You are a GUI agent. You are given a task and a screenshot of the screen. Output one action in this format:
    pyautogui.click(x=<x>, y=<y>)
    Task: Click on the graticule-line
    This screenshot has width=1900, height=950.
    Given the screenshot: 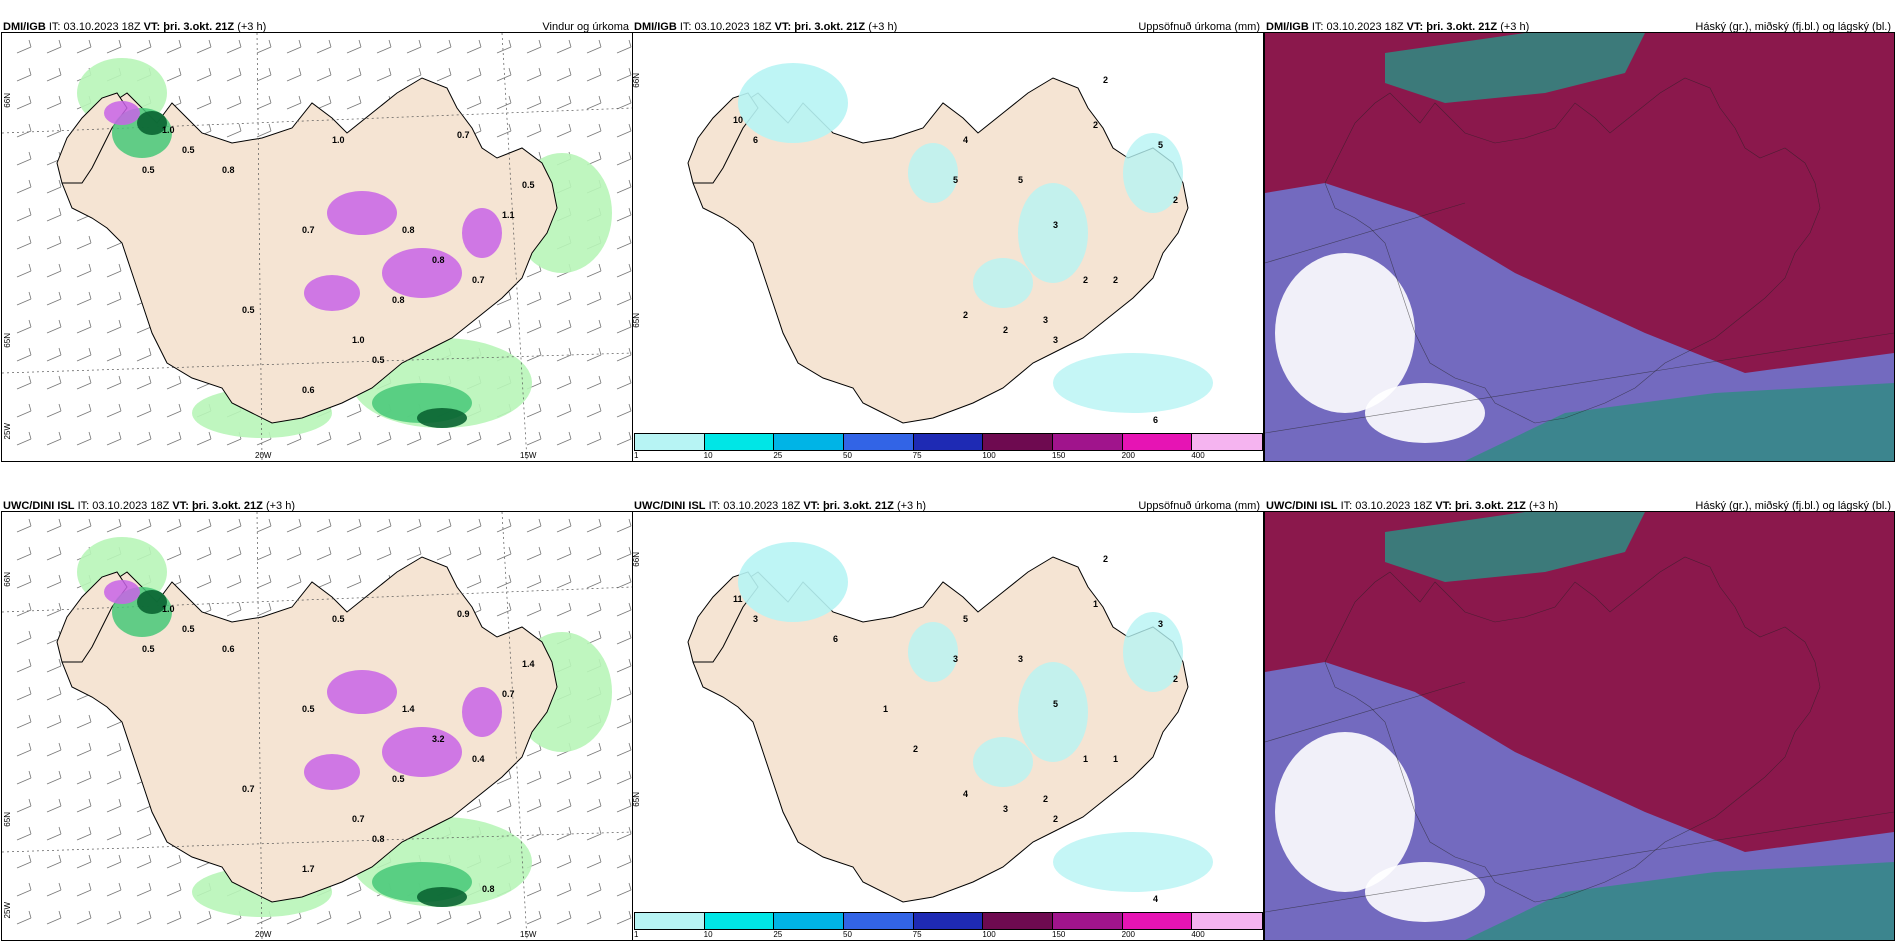 What is the action you would take?
    pyautogui.click(x=1579, y=862)
    